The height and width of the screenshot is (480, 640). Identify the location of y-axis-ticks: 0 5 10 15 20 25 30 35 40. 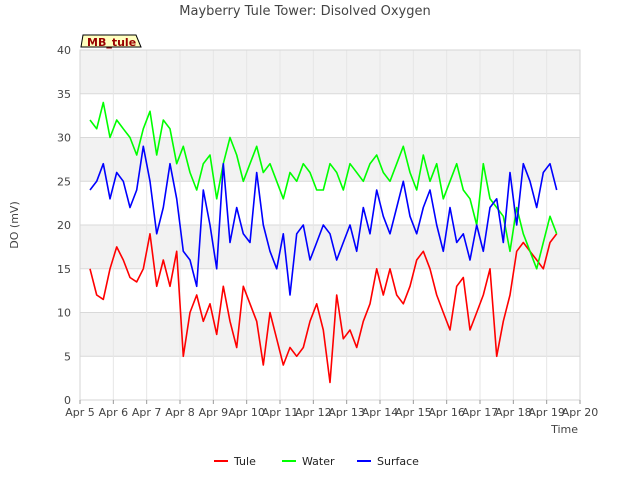
(64, 225).